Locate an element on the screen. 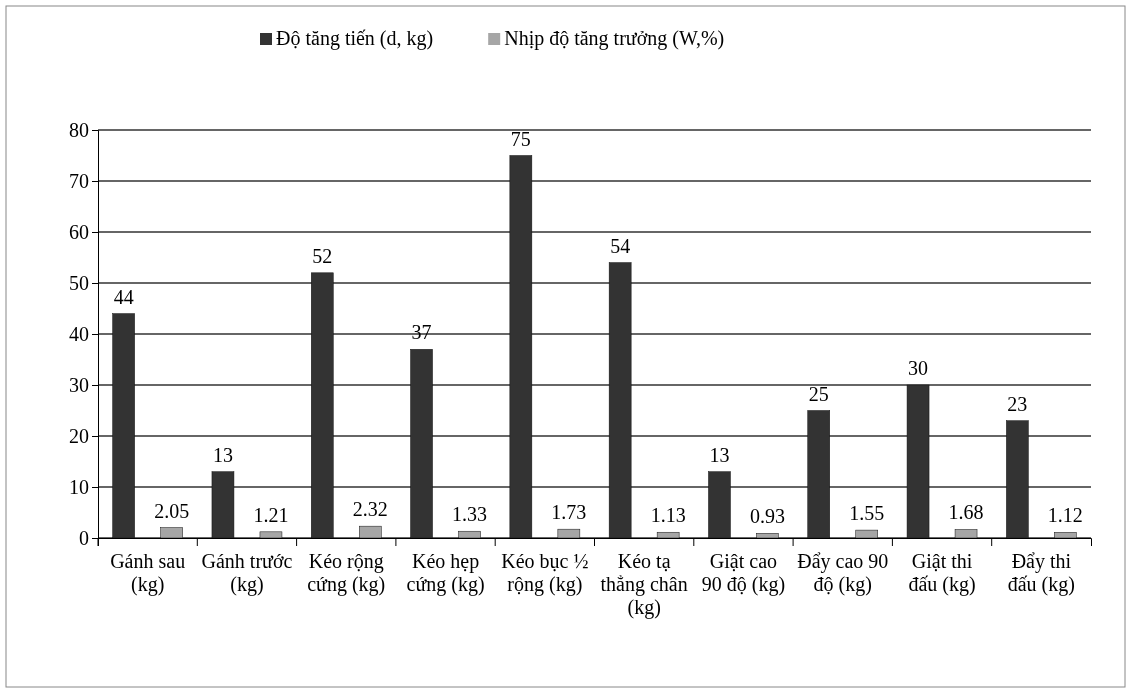 The width and height of the screenshot is (1131, 693). legend-label: Nhịp độ tăng trưởng (W,%) is located at coordinates (614, 38).